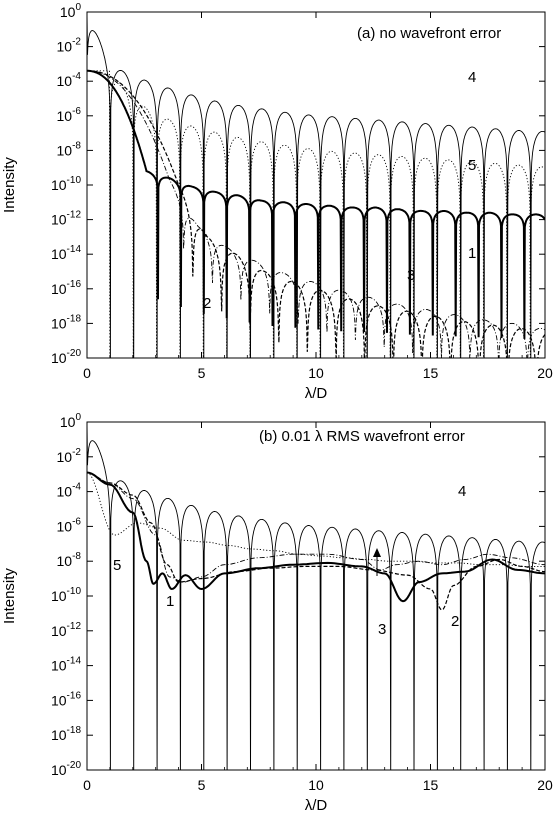  I want to click on panel-title: (b) 0.01 λ RMS wavefront error, so click(362, 436).